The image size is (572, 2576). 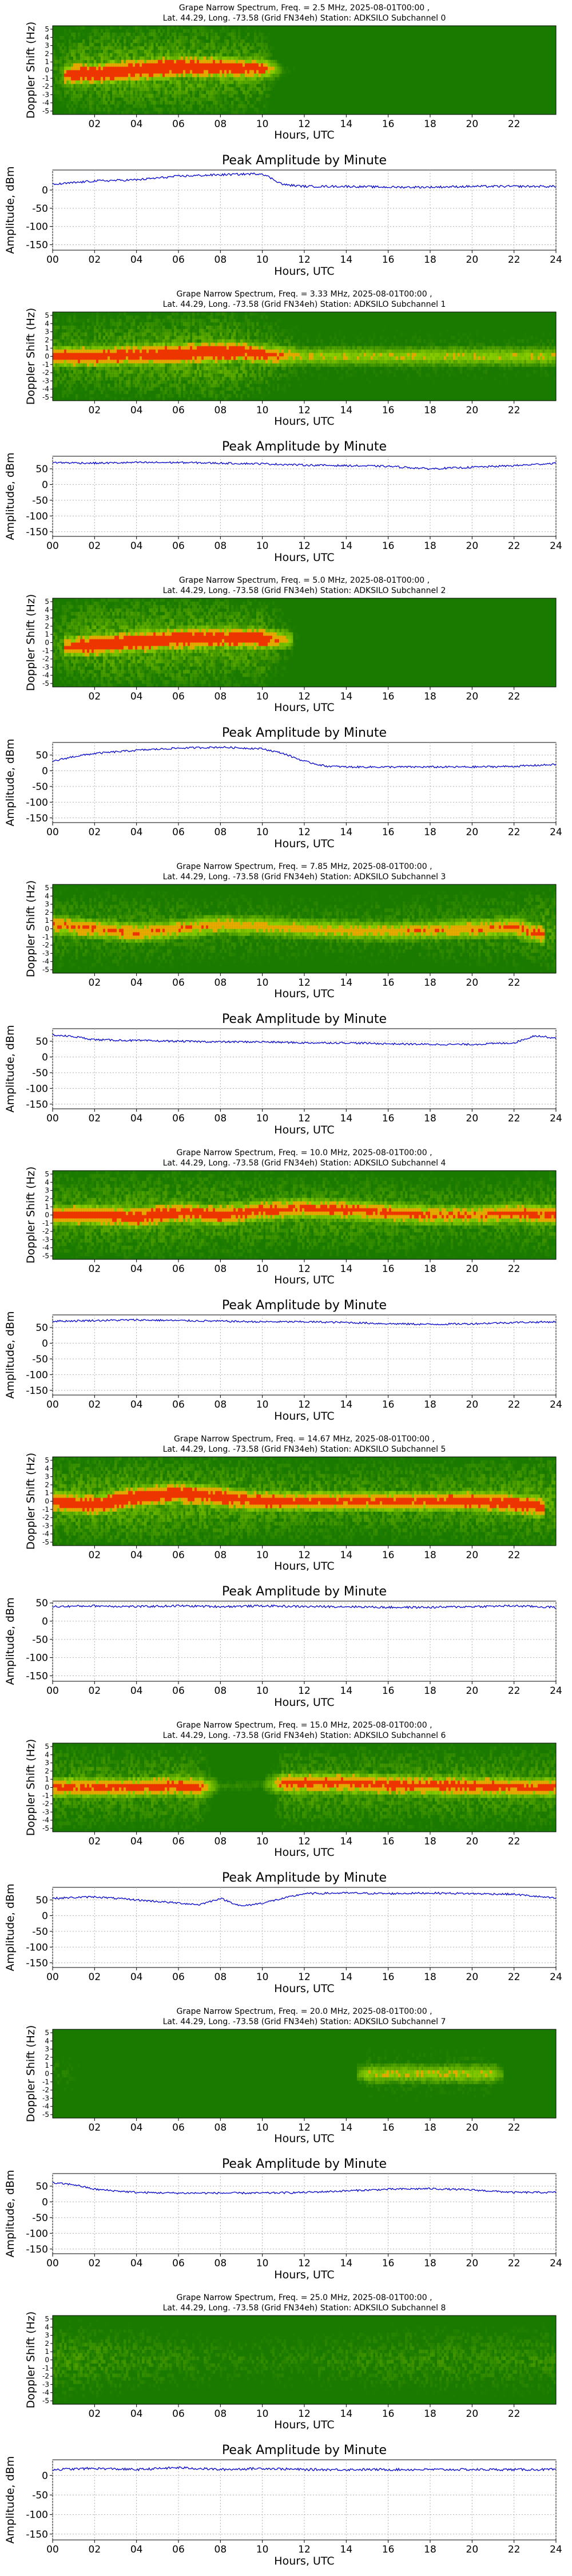 What do you see at coordinates (178, 2263) in the screenshot?
I see `amplitude-xtick: 06` at bounding box center [178, 2263].